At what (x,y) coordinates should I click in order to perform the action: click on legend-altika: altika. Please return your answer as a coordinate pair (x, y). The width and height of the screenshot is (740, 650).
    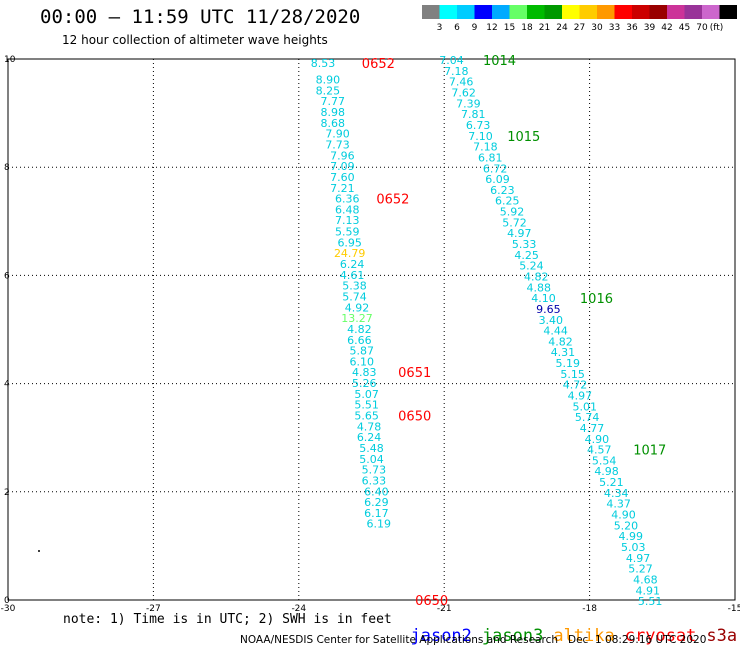
    Looking at the image, I should click on (584, 636).